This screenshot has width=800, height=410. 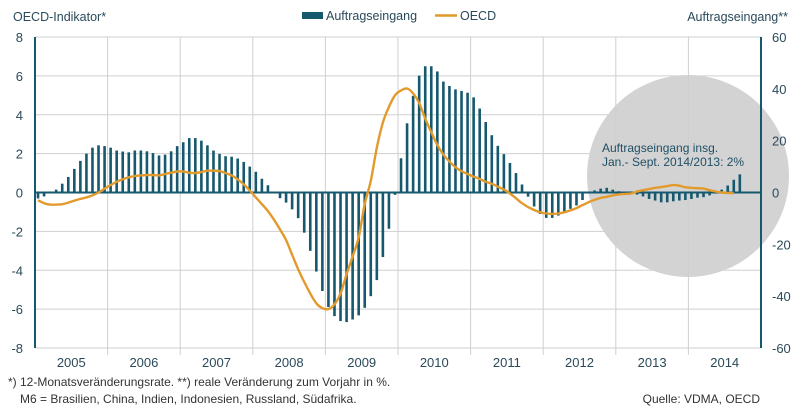 What do you see at coordinates (781, 193) in the screenshot?
I see `right-tick-labels: 60 40 20 0 -20 -40 -60` at bounding box center [781, 193].